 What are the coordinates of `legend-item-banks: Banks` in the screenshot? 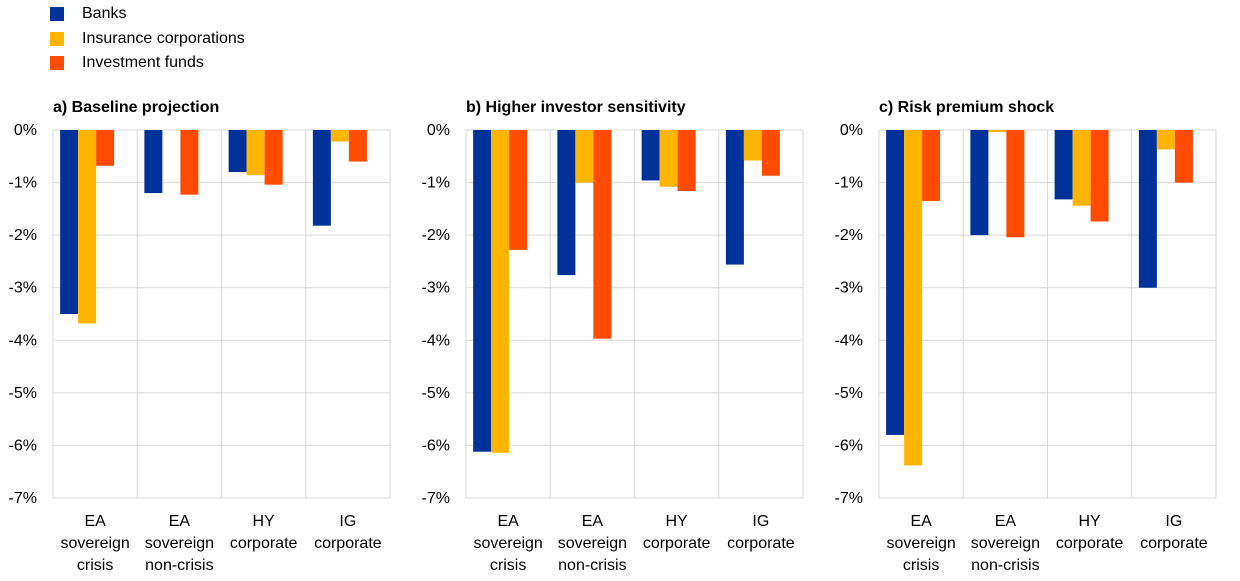 It's located at (147, 14).